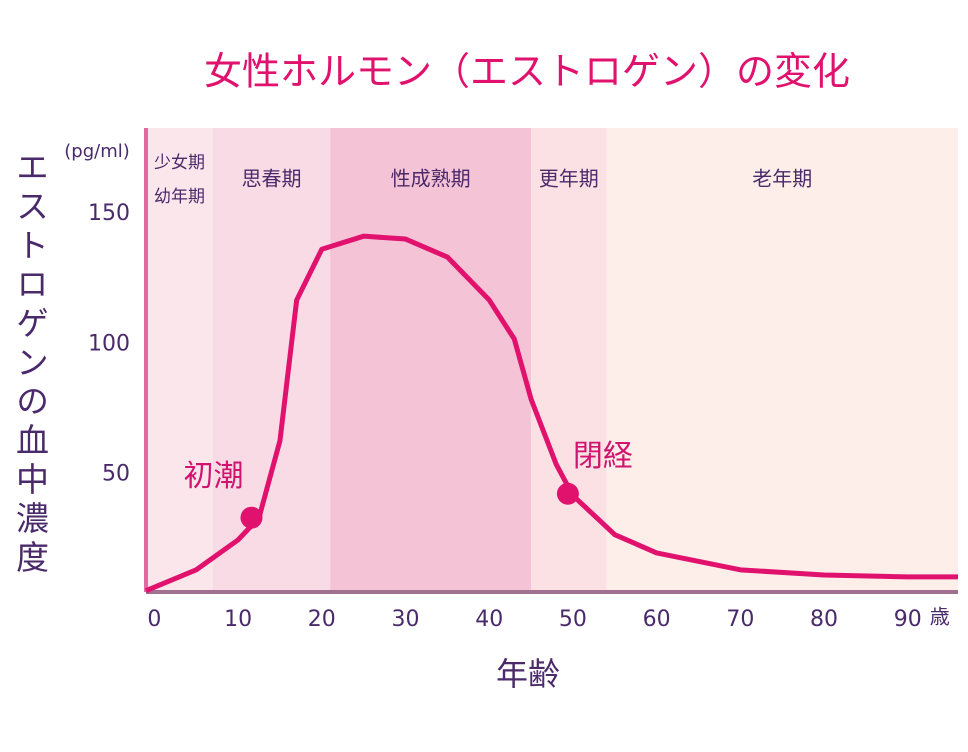 The width and height of the screenshot is (968, 752). What do you see at coordinates (528, 674) in the screenshot?
I see `x-axis-label: 年齢` at bounding box center [528, 674].